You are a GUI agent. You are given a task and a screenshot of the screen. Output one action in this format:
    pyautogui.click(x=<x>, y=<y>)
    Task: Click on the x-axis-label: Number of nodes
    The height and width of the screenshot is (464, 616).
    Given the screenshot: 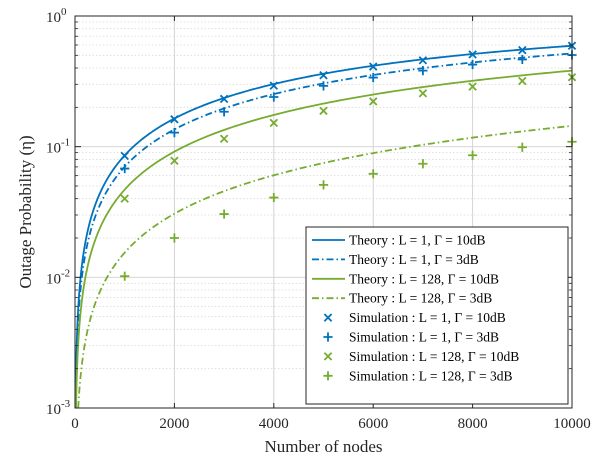 What is the action you would take?
    pyautogui.click(x=323, y=446)
    